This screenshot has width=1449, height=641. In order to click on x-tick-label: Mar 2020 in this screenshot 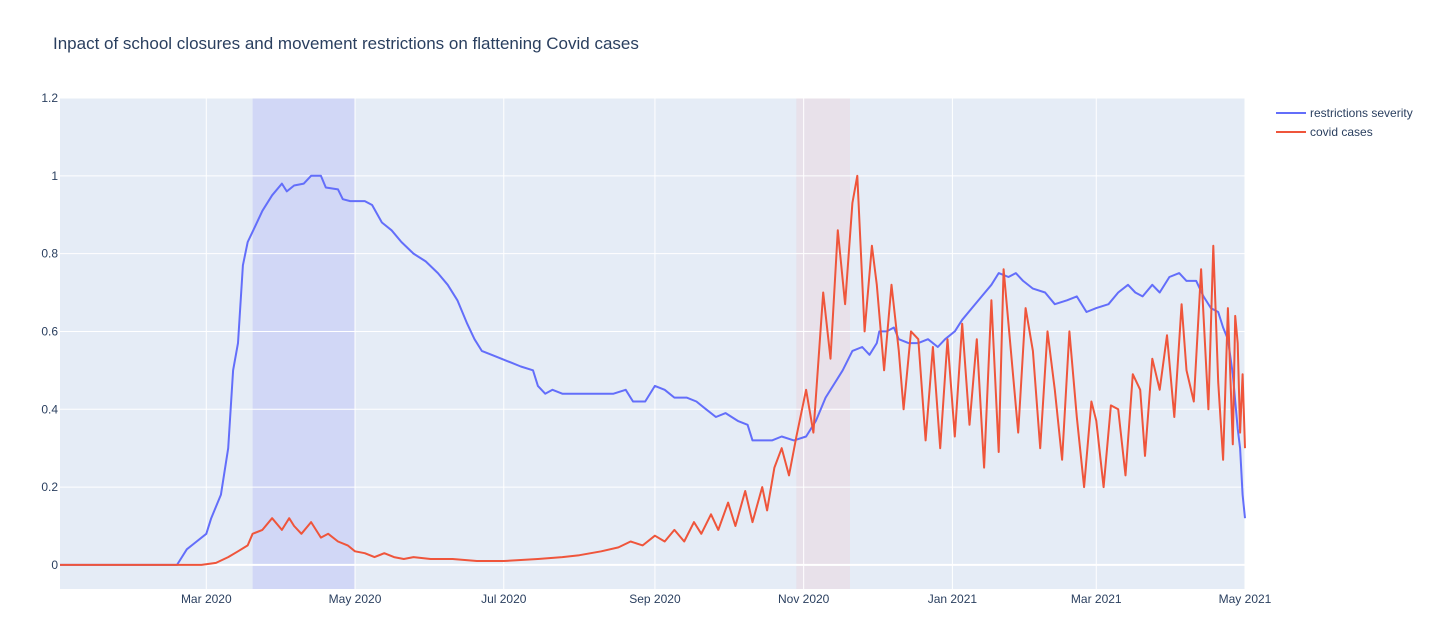, I will do `click(206, 599)`.